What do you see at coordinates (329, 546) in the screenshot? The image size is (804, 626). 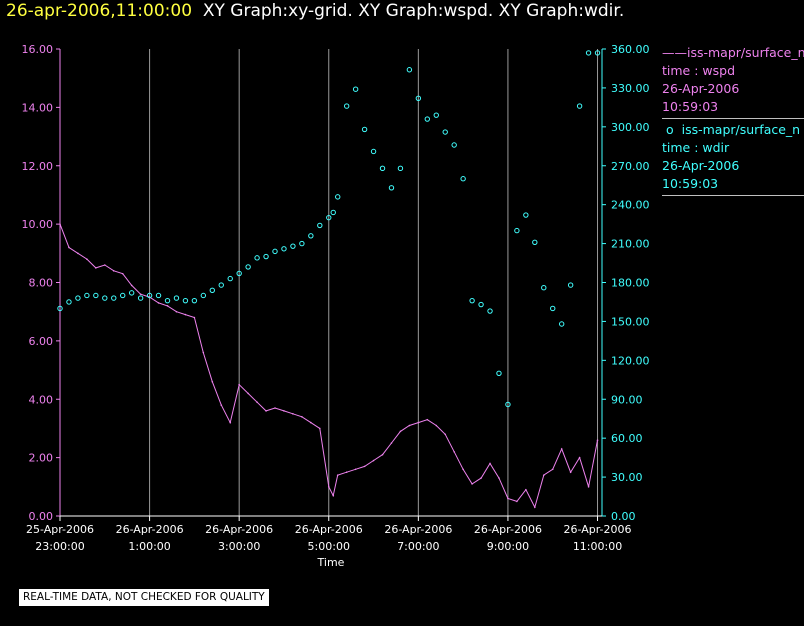 I see `x-tick-label-time: 5:00:00` at bounding box center [329, 546].